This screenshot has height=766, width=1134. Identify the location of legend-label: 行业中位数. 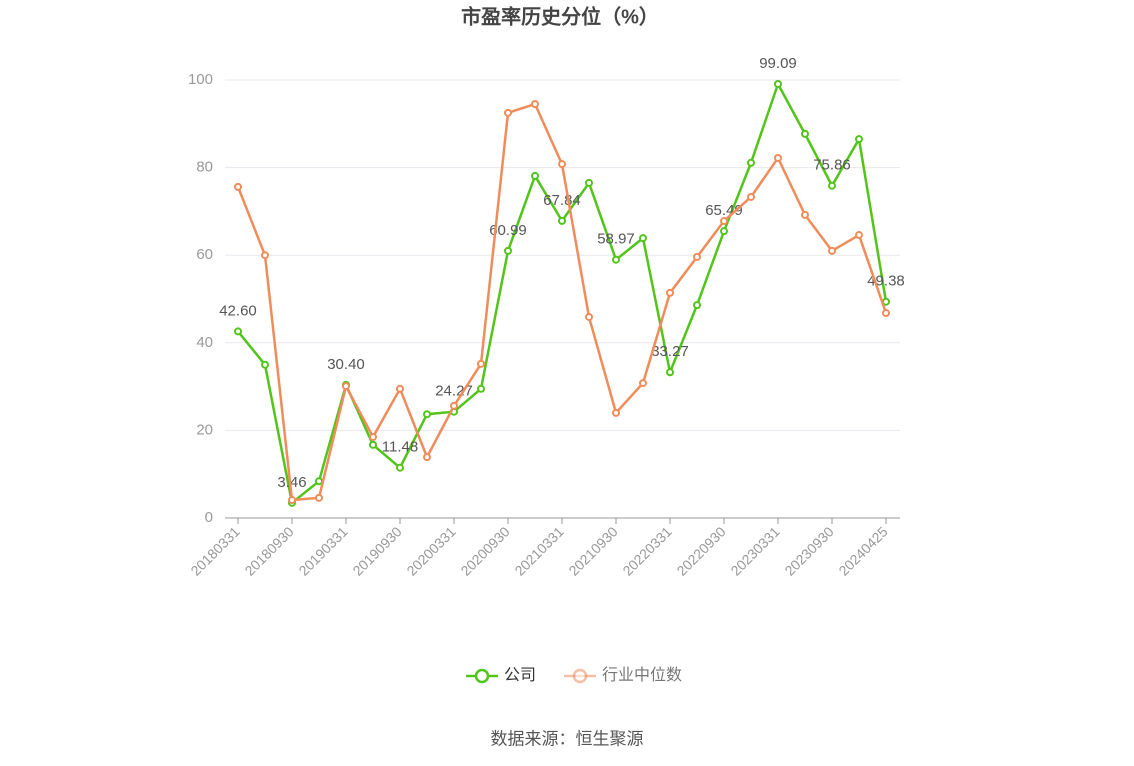
(642, 675).